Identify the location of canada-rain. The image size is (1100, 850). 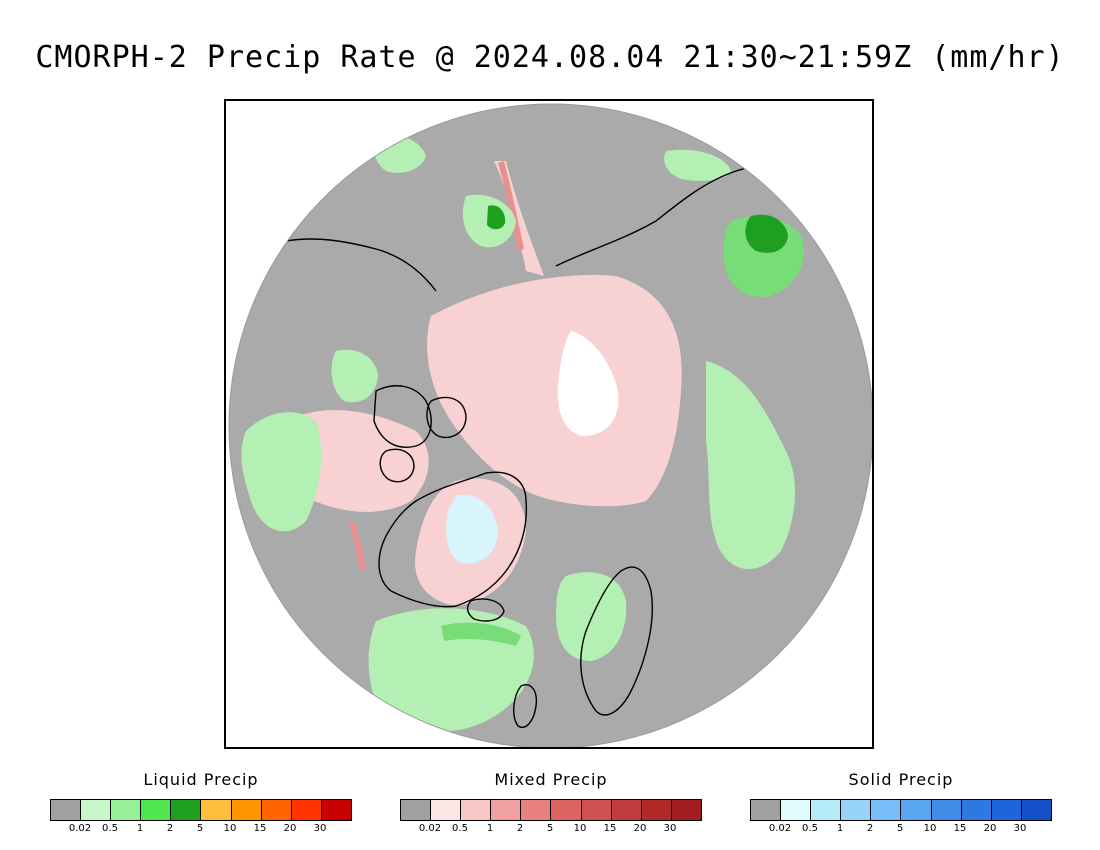
(281, 472).